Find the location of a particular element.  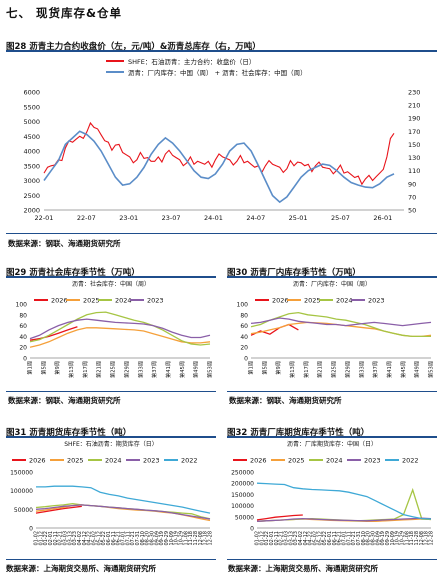

figure-32-title: 图32 沥青厂库期货库存季节性（吨） is located at coordinates (298, 433).